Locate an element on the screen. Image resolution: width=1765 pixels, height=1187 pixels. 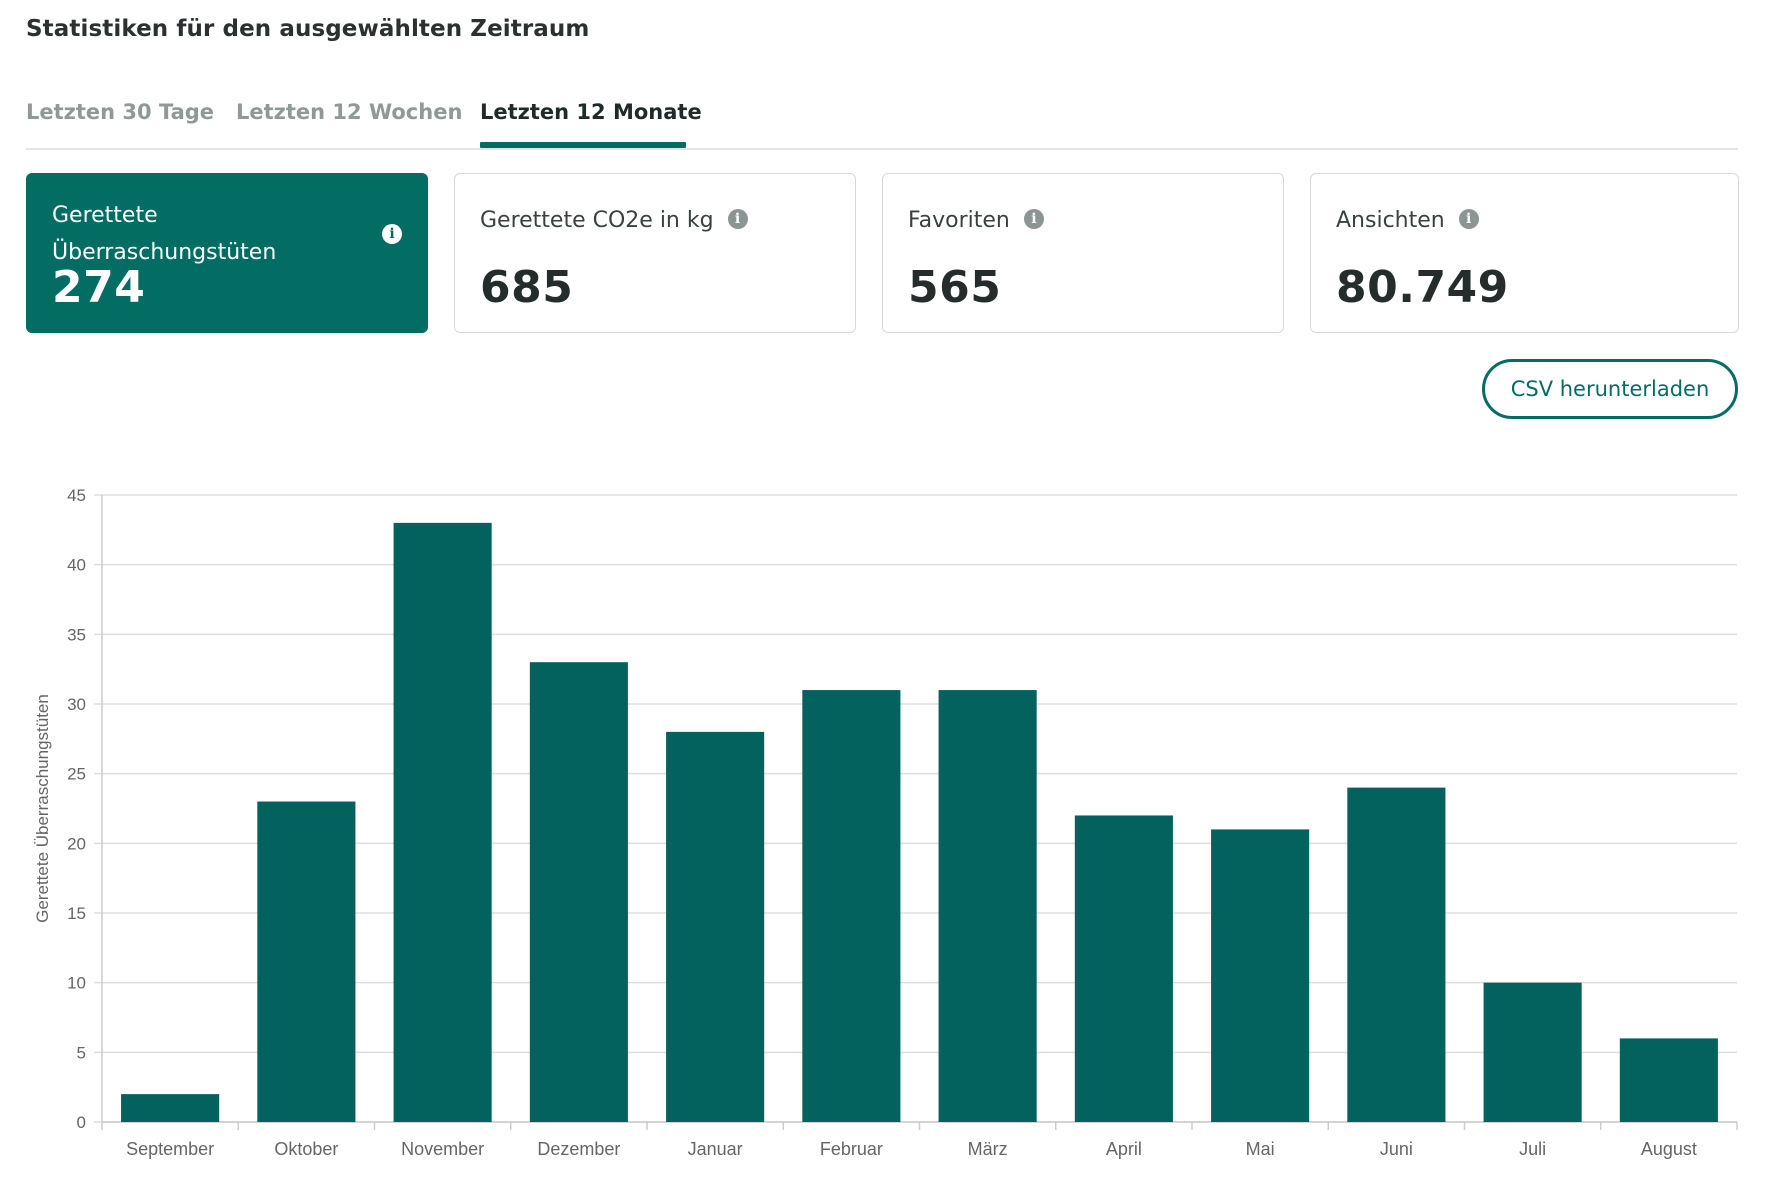
stat-card-value: 685 is located at coordinates (527, 287).